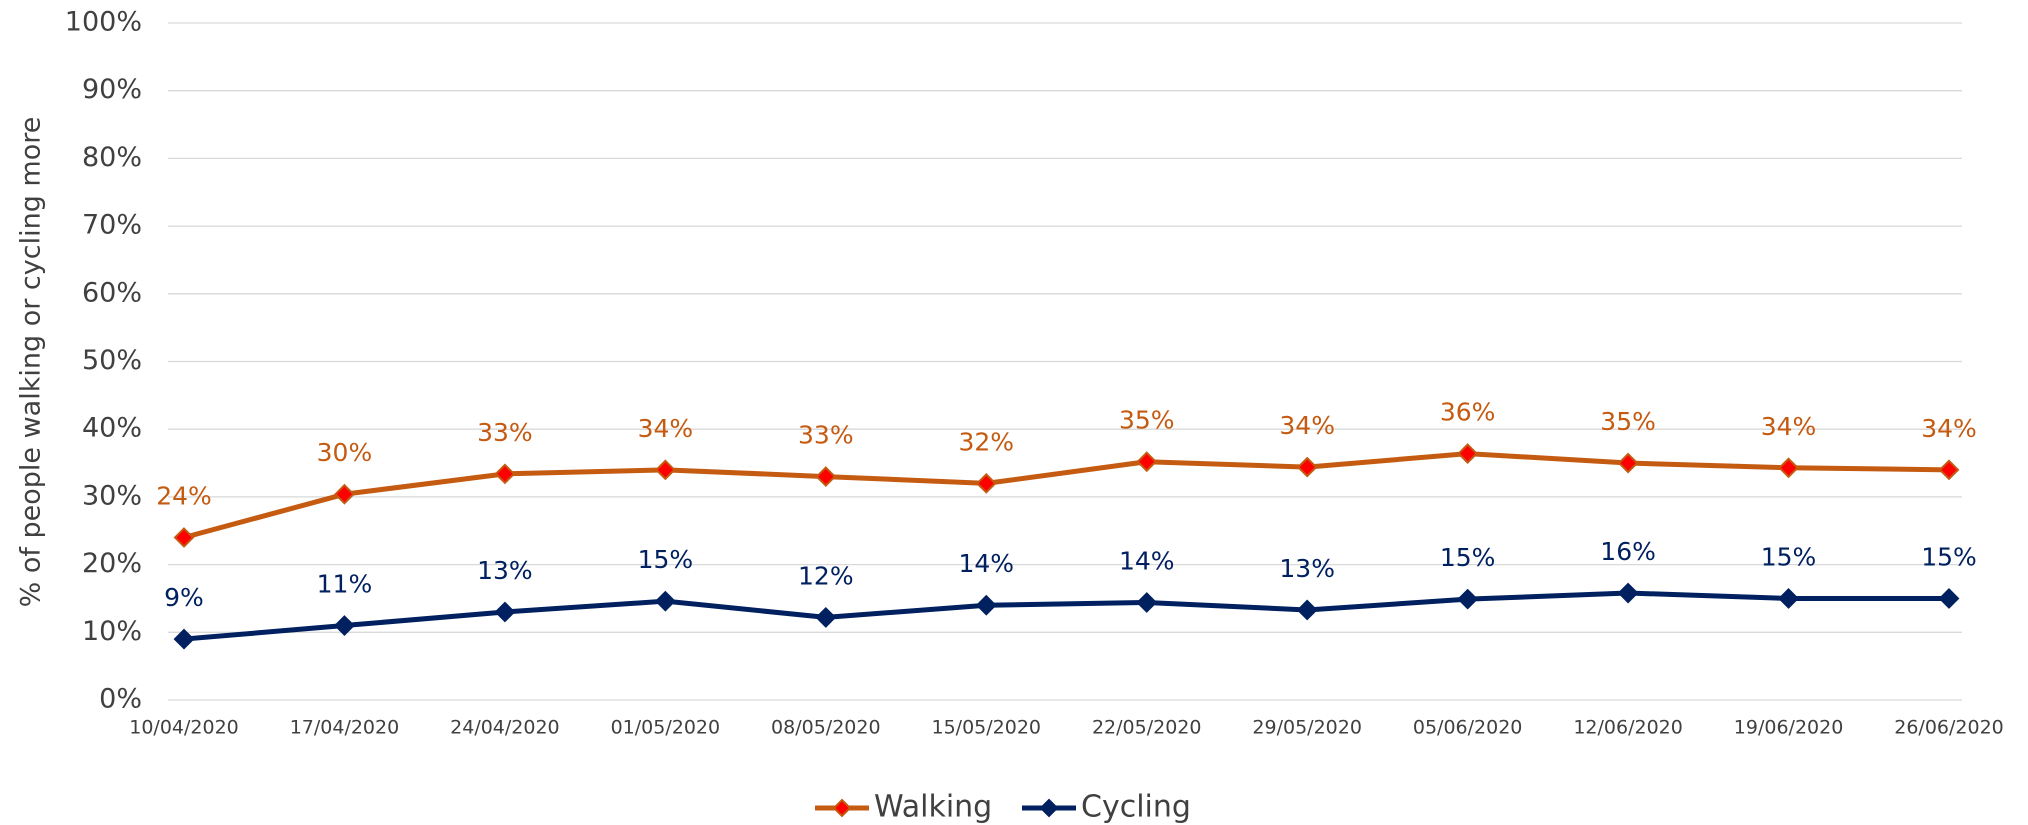 The height and width of the screenshot is (825, 2028). Describe the element at coordinates (1468, 728) in the screenshot. I see `x-tick-label: 05/06/2020` at that location.